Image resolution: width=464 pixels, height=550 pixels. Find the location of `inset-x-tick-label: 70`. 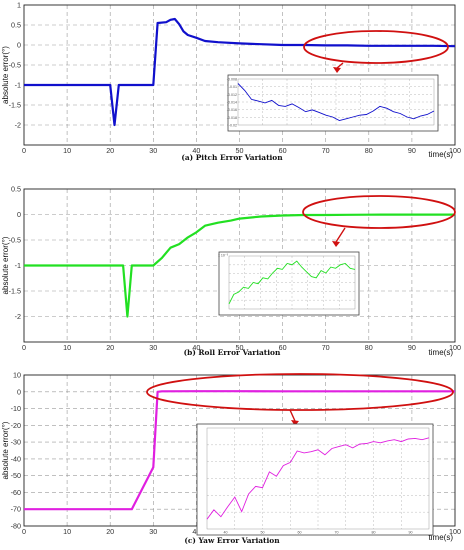

inset-x-tick-label: 70 is located at coordinates (337, 533).